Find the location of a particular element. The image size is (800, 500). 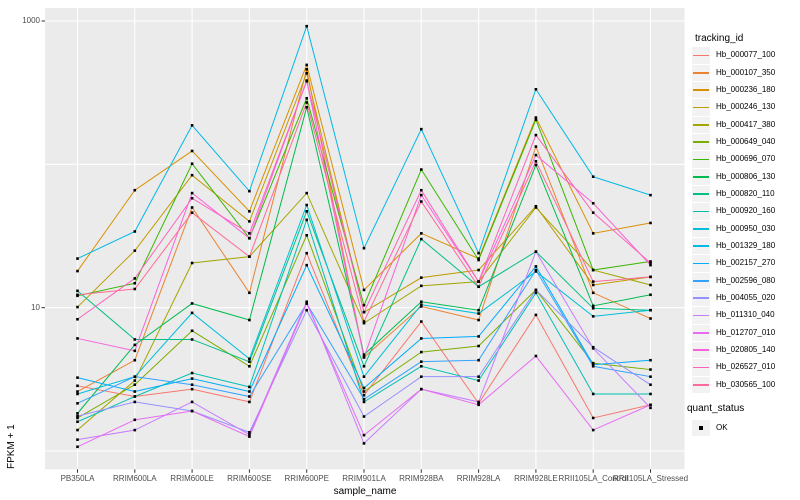

legend-entry-Hb_000246_130: Hb_000246_130 is located at coordinates (746, 107).